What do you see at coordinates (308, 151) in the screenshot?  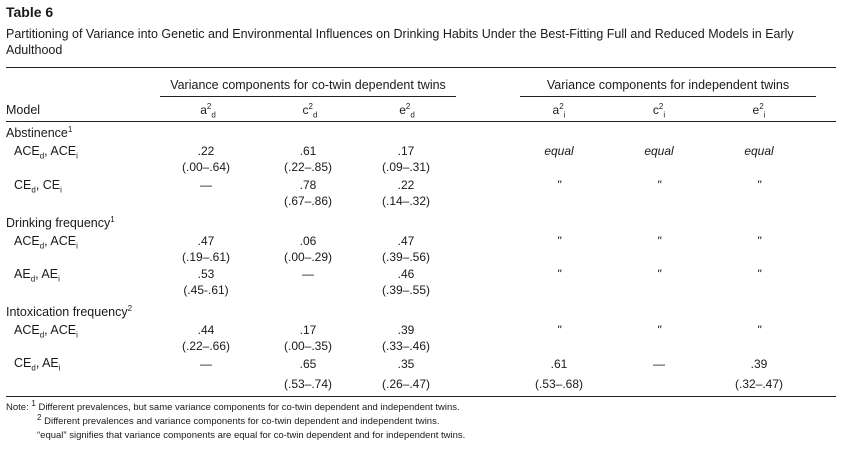 I see `cell-c2d: .61` at bounding box center [308, 151].